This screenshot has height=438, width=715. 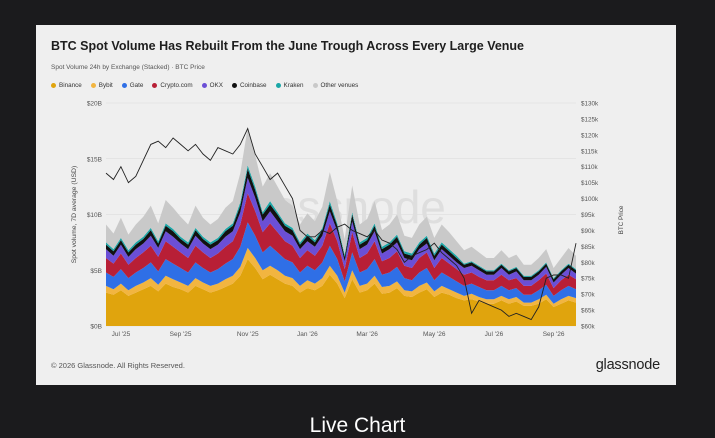 I want to click on y2-tick-label: $70k, so click(x=588, y=295).